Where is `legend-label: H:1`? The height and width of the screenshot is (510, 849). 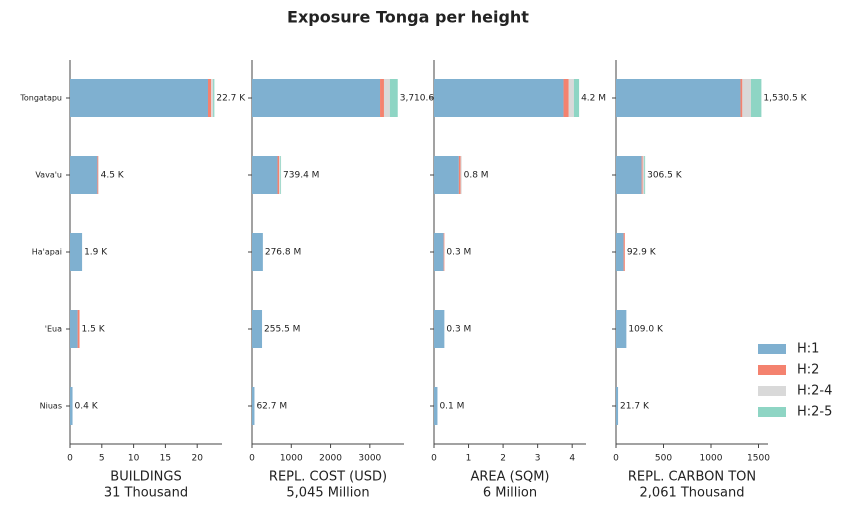
legend-label: H:1 is located at coordinates (808, 349).